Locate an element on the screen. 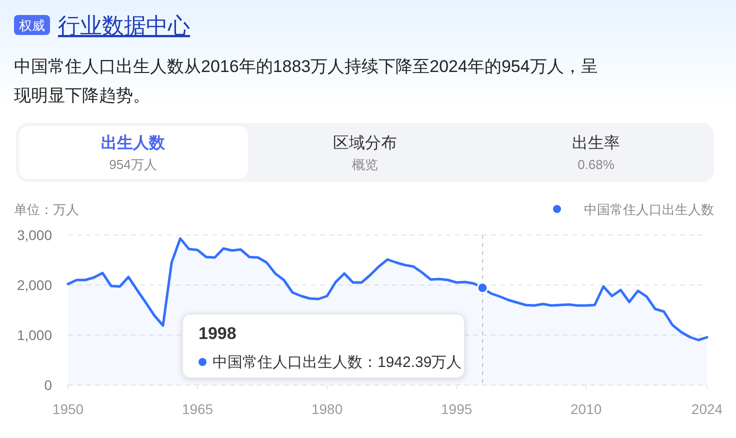  legend-label: 中国常住人口出生人数 is located at coordinates (649, 209).